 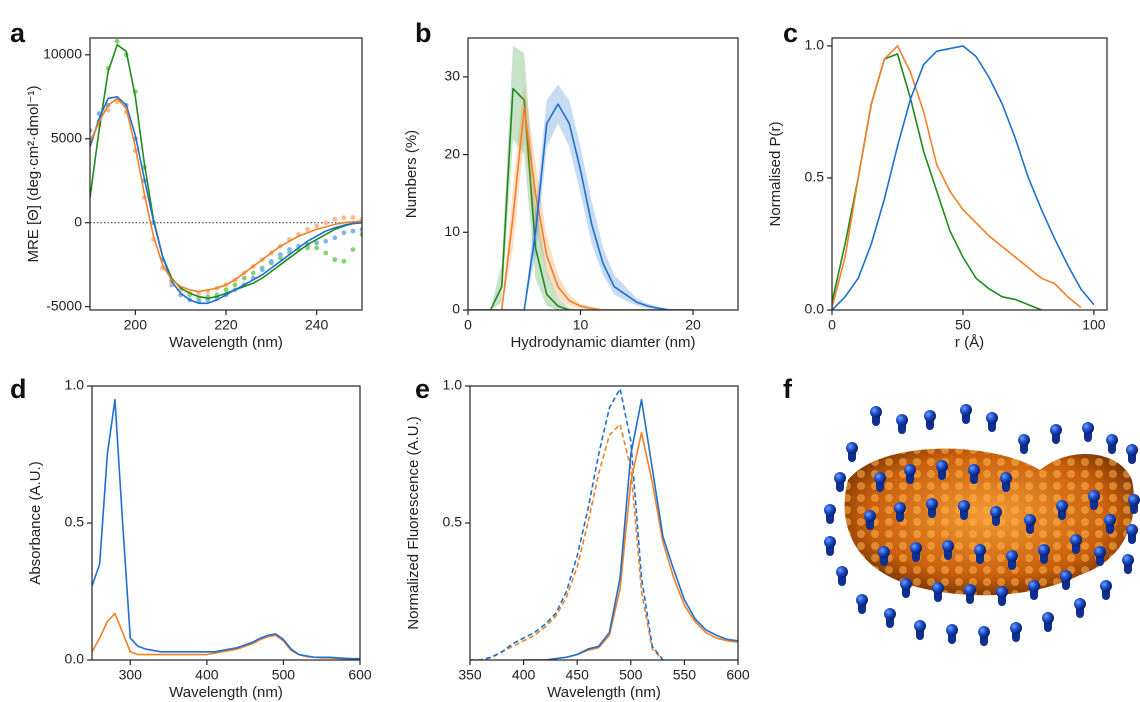 I want to click on molecular-render, so click(x=982, y=523).